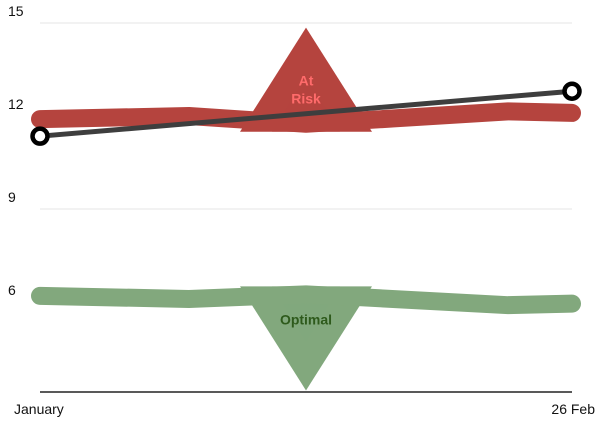  I want to click on series-path, so click(306, 113).